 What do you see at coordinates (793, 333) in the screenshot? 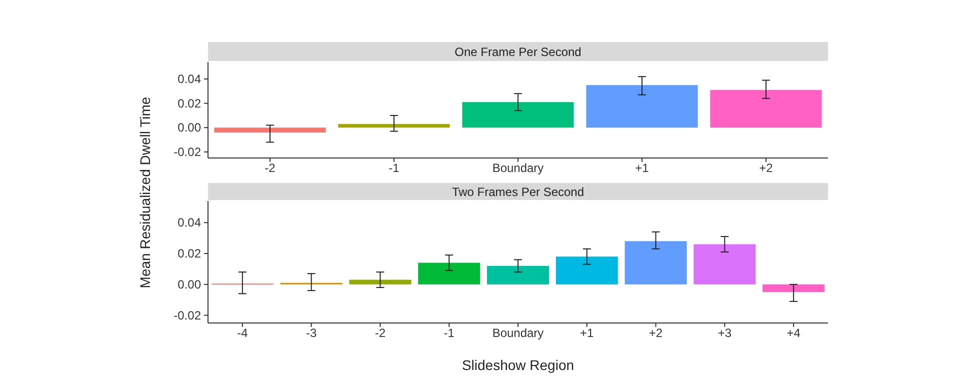
I see `x-tick-label: +4` at bounding box center [793, 333].